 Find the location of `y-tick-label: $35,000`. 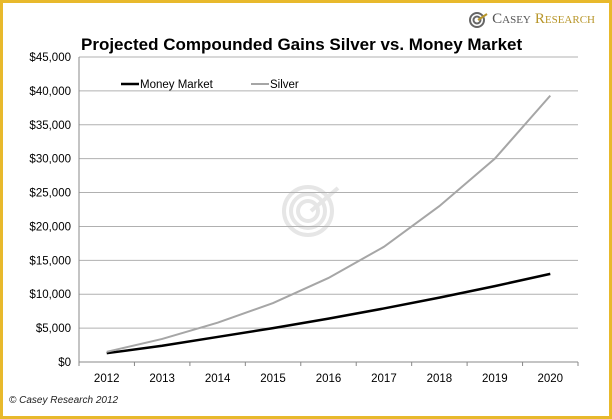

y-tick-label: $35,000 is located at coordinates (50, 126).